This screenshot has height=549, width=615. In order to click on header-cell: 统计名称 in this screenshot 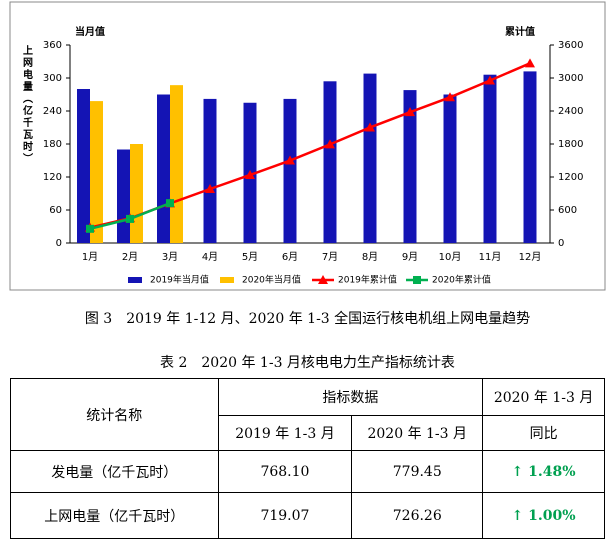, I will do `click(114, 414)`.